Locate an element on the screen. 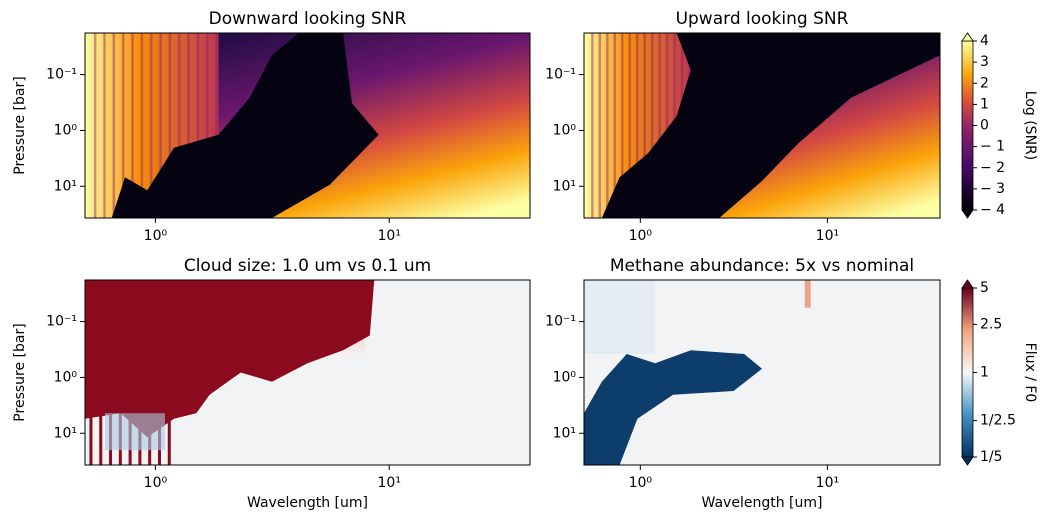 Image resolution: width=1046 pixels, height=517 pixels. colorbar-tick-label: 2.5 is located at coordinates (991, 324).